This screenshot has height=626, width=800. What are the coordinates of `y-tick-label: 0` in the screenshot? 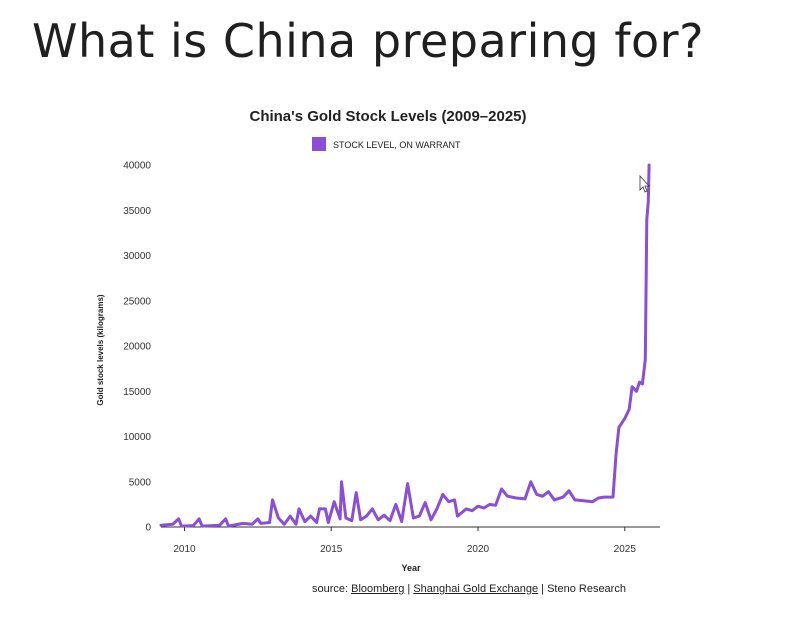 It's located at (148, 528).